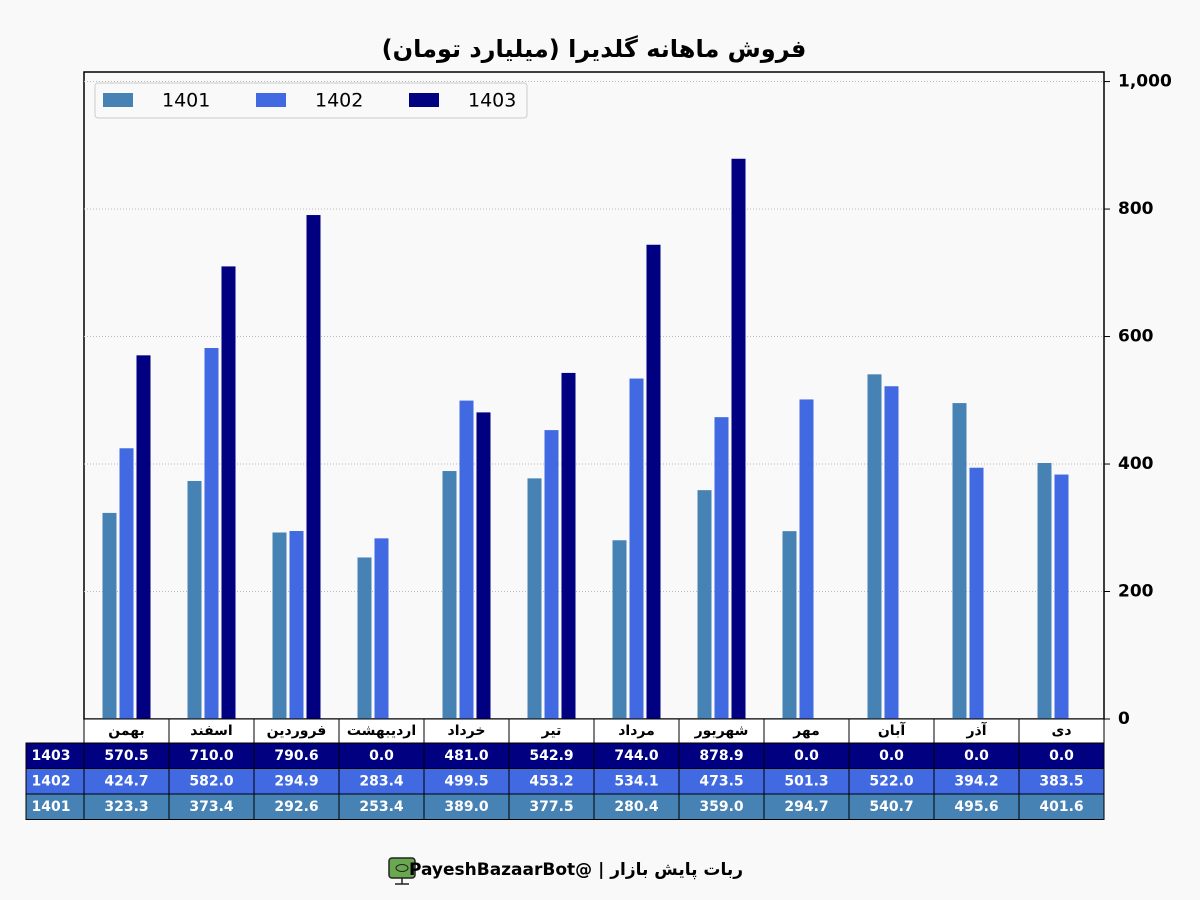 The width and height of the screenshot is (1200, 900). I want to click on table-value: 280.4, so click(636, 807).